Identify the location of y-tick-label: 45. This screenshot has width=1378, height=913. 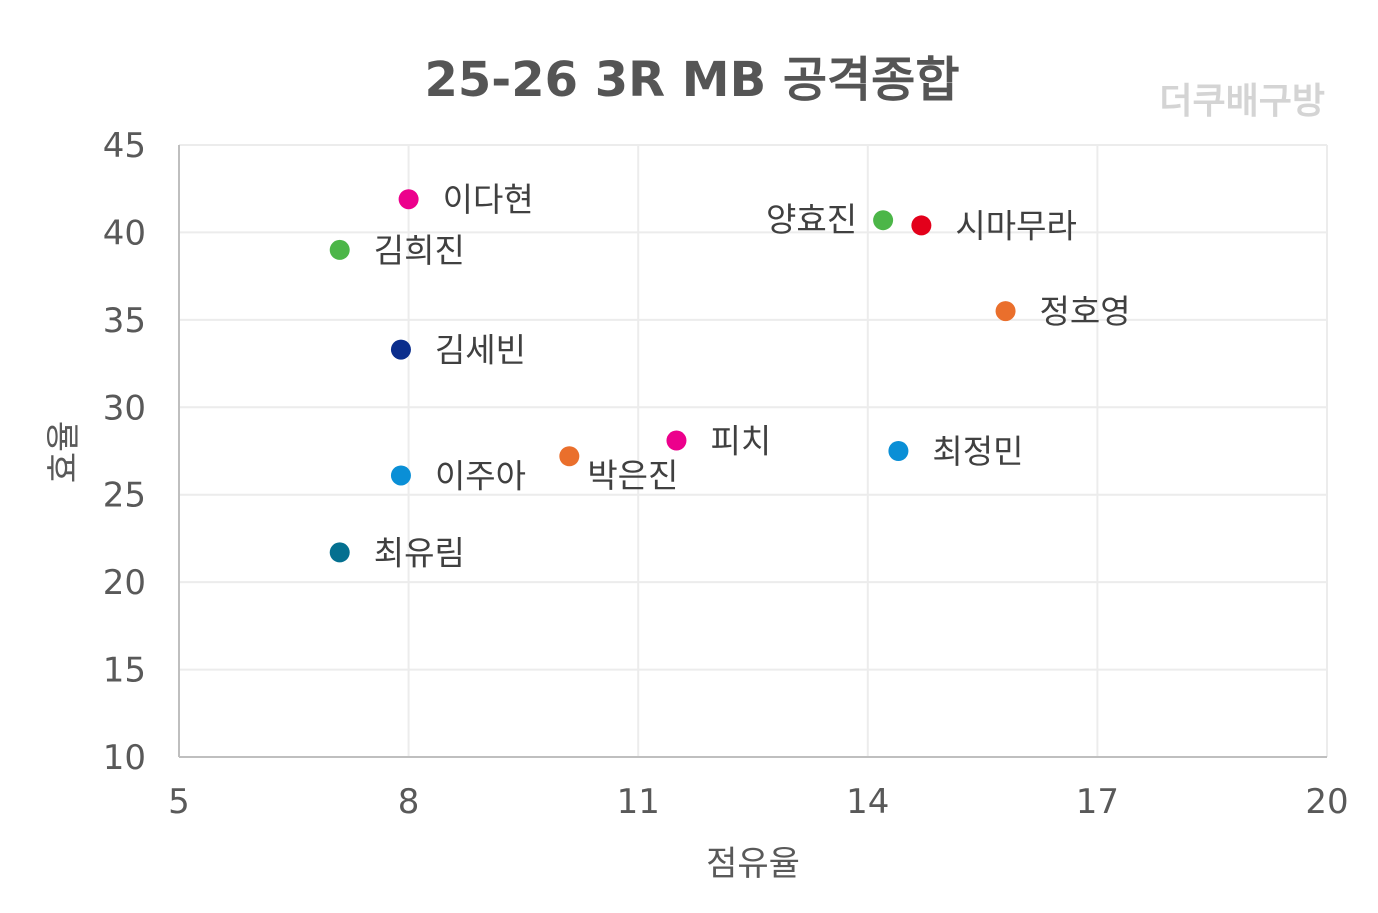
(124, 146).